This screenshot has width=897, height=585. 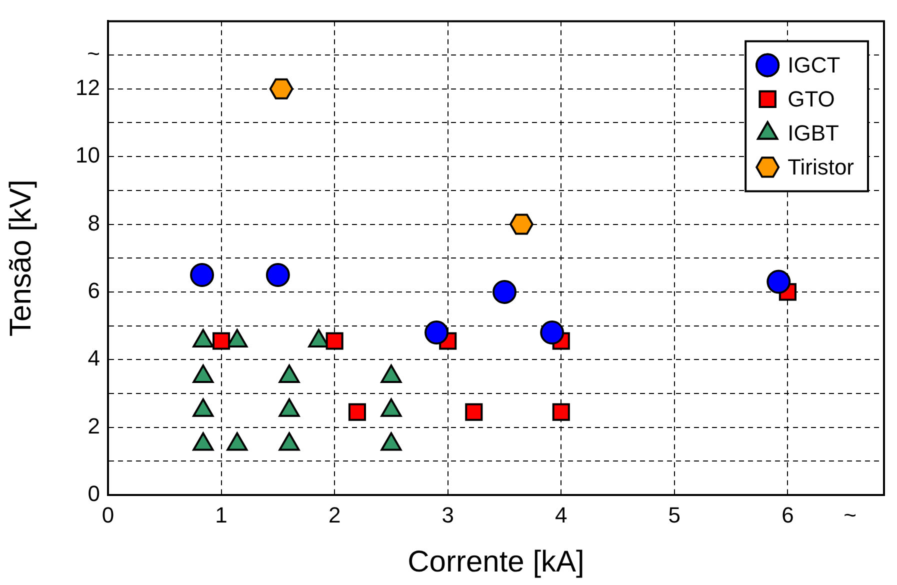 What do you see at coordinates (788, 515) in the screenshot?
I see `x-tick-label: 6` at bounding box center [788, 515].